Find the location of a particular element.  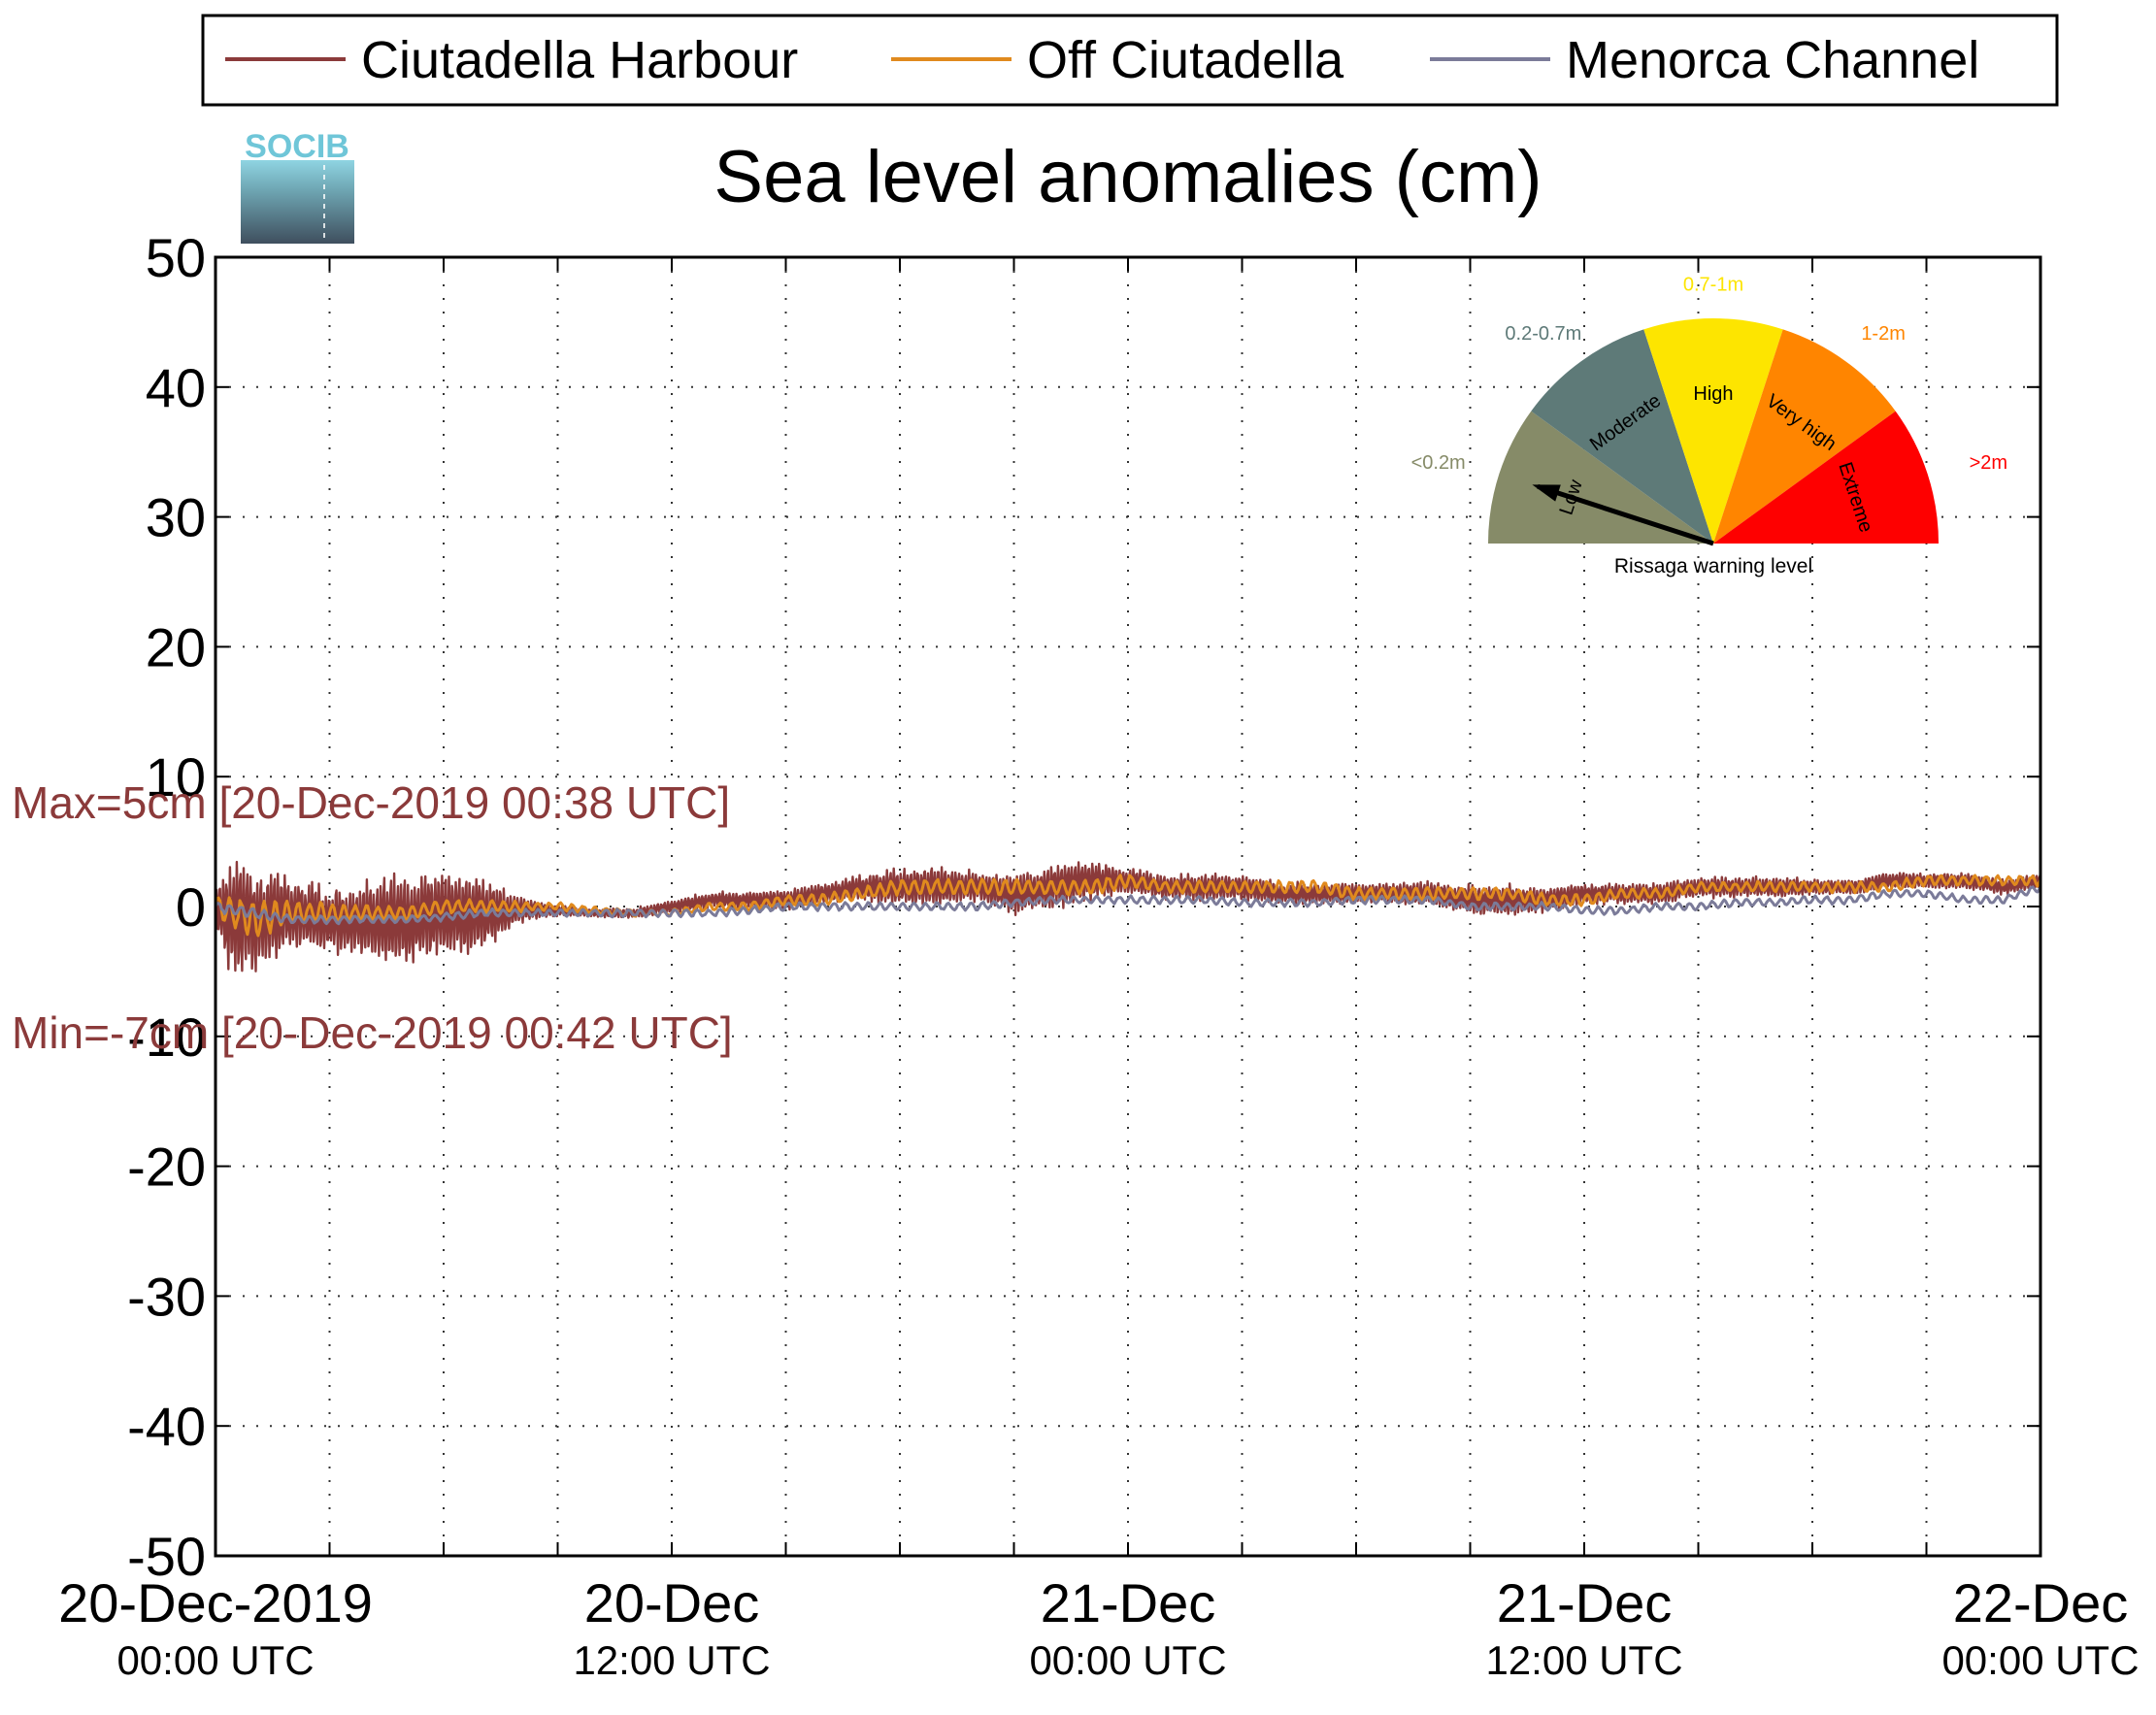

y-tick-label: -50 is located at coordinates (166, 1557).